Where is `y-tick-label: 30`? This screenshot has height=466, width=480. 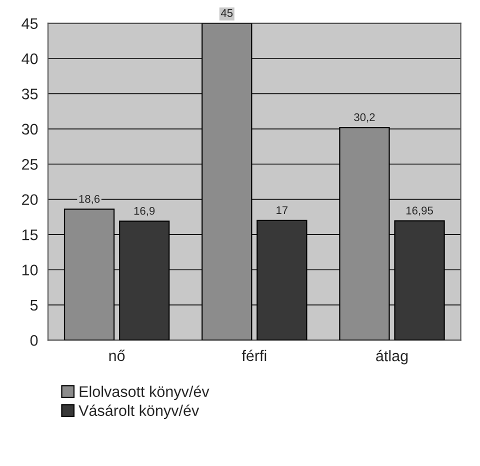 y-tick-label: 30 is located at coordinates (30, 129).